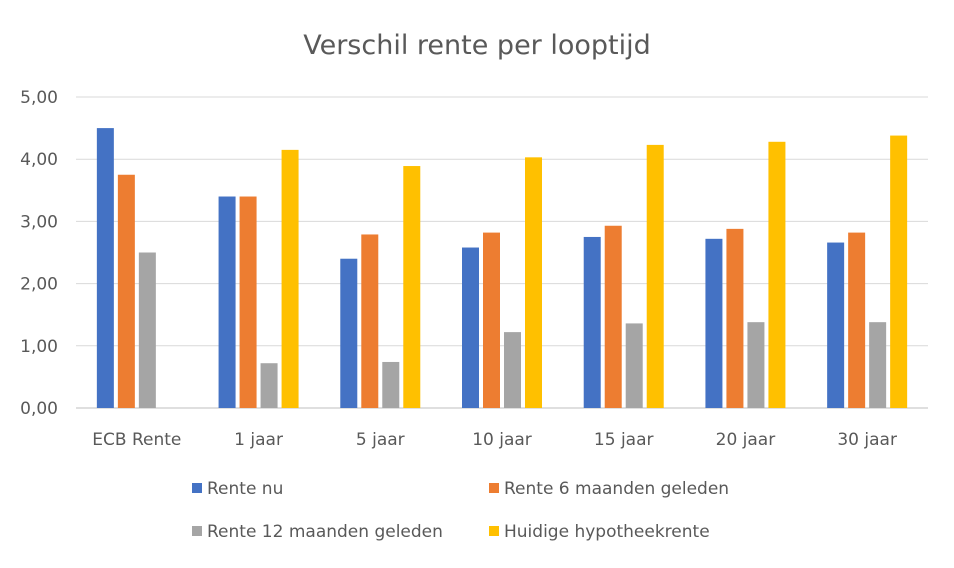  What do you see at coordinates (39, 98) in the screenshot?
I see `y-tick-label: 5,00` at bounding box center [39, 98].